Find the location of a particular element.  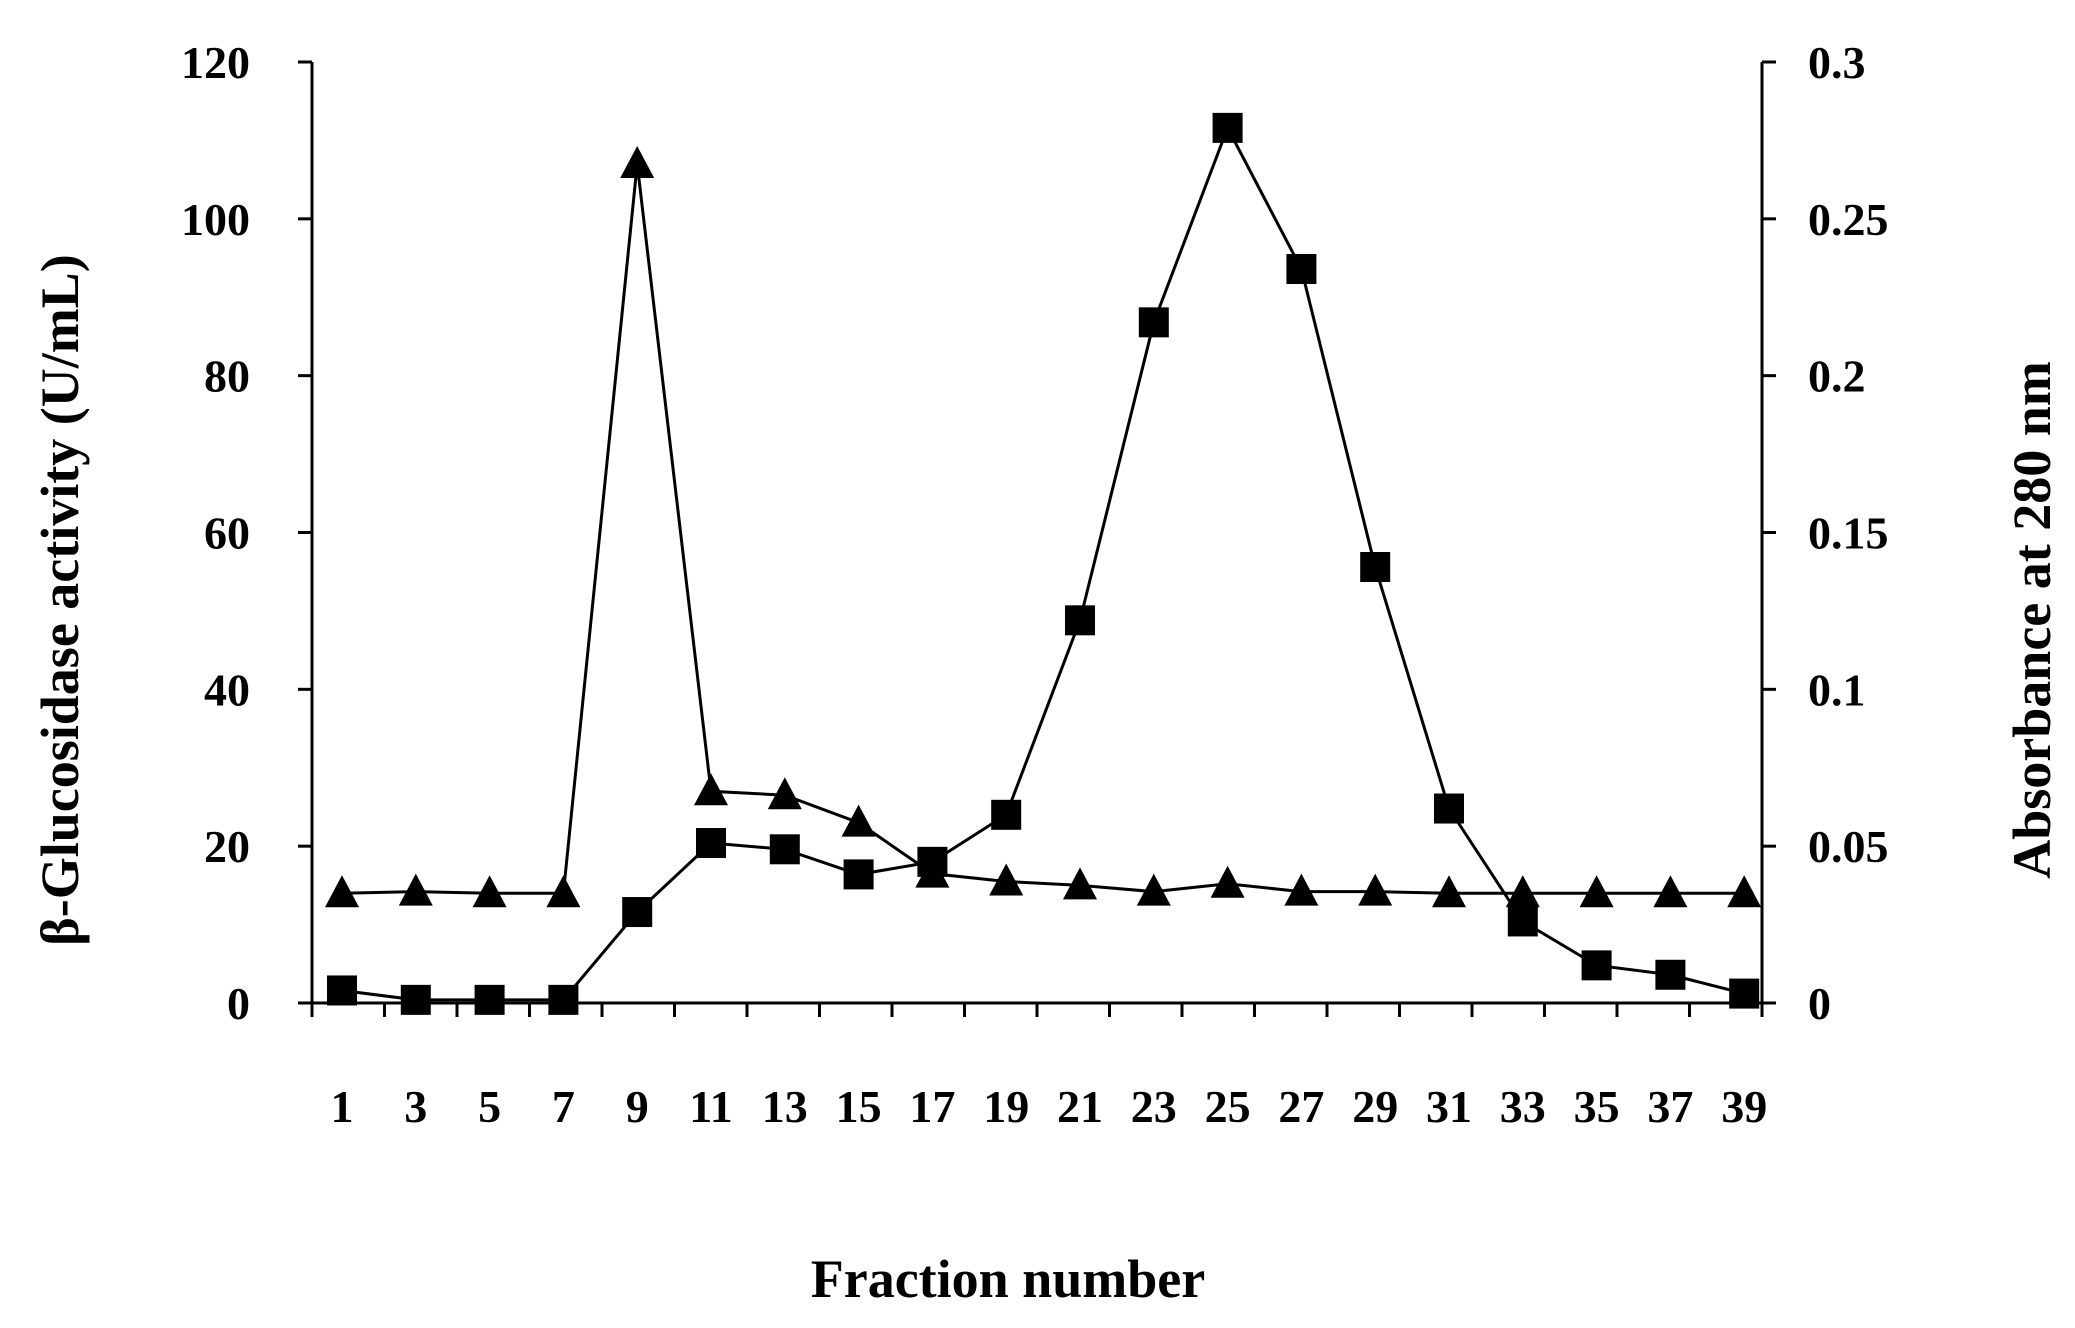

x-tick-label: 15 is located at coordinates (859, 1106).